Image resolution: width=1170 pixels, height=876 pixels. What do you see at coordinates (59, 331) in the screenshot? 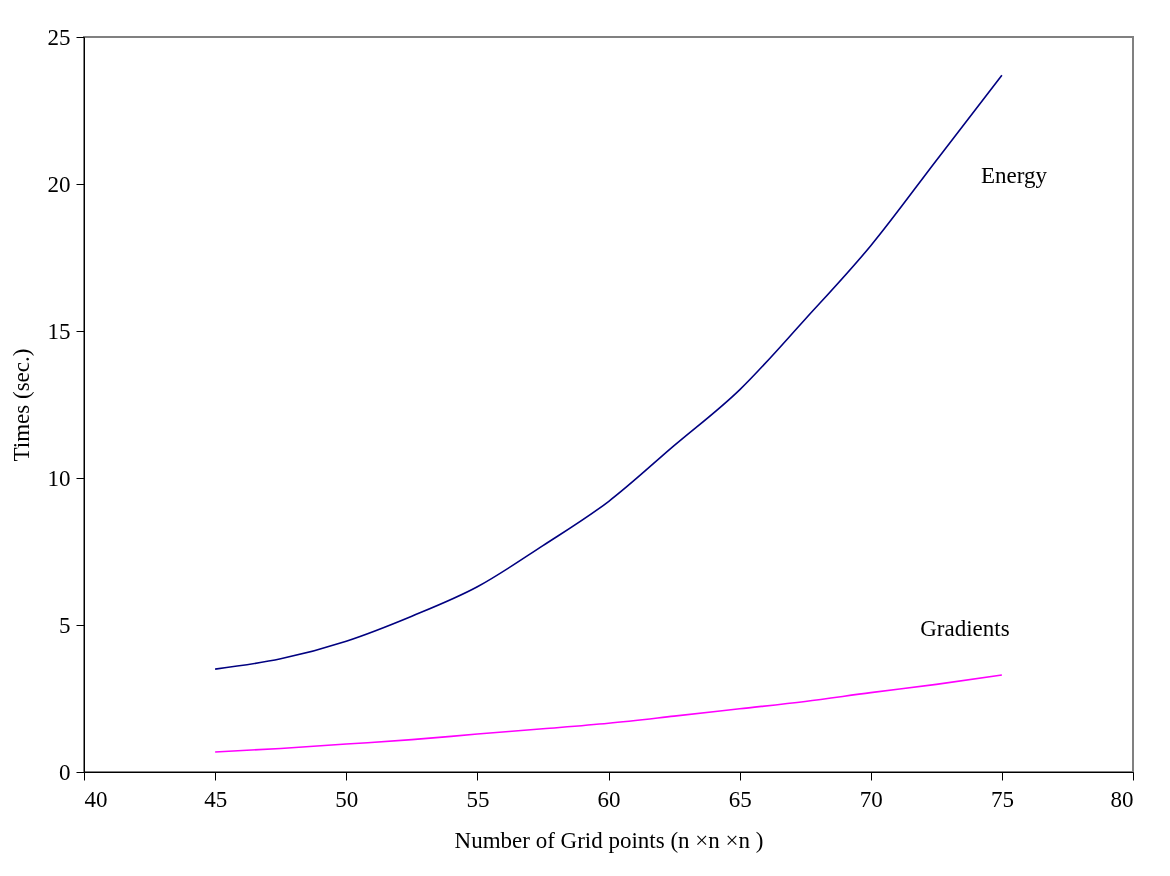
I see `y-tick-label: 15` at bounding box center [59, 331].